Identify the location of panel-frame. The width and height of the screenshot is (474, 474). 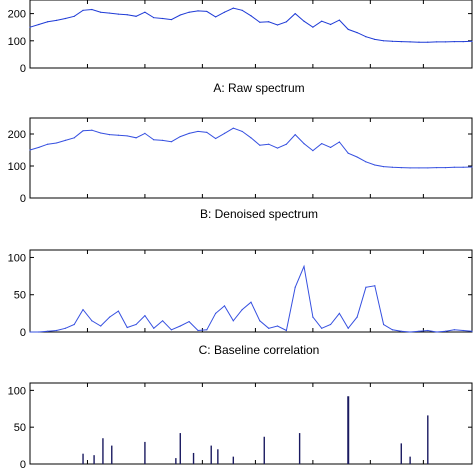
(251, 34).